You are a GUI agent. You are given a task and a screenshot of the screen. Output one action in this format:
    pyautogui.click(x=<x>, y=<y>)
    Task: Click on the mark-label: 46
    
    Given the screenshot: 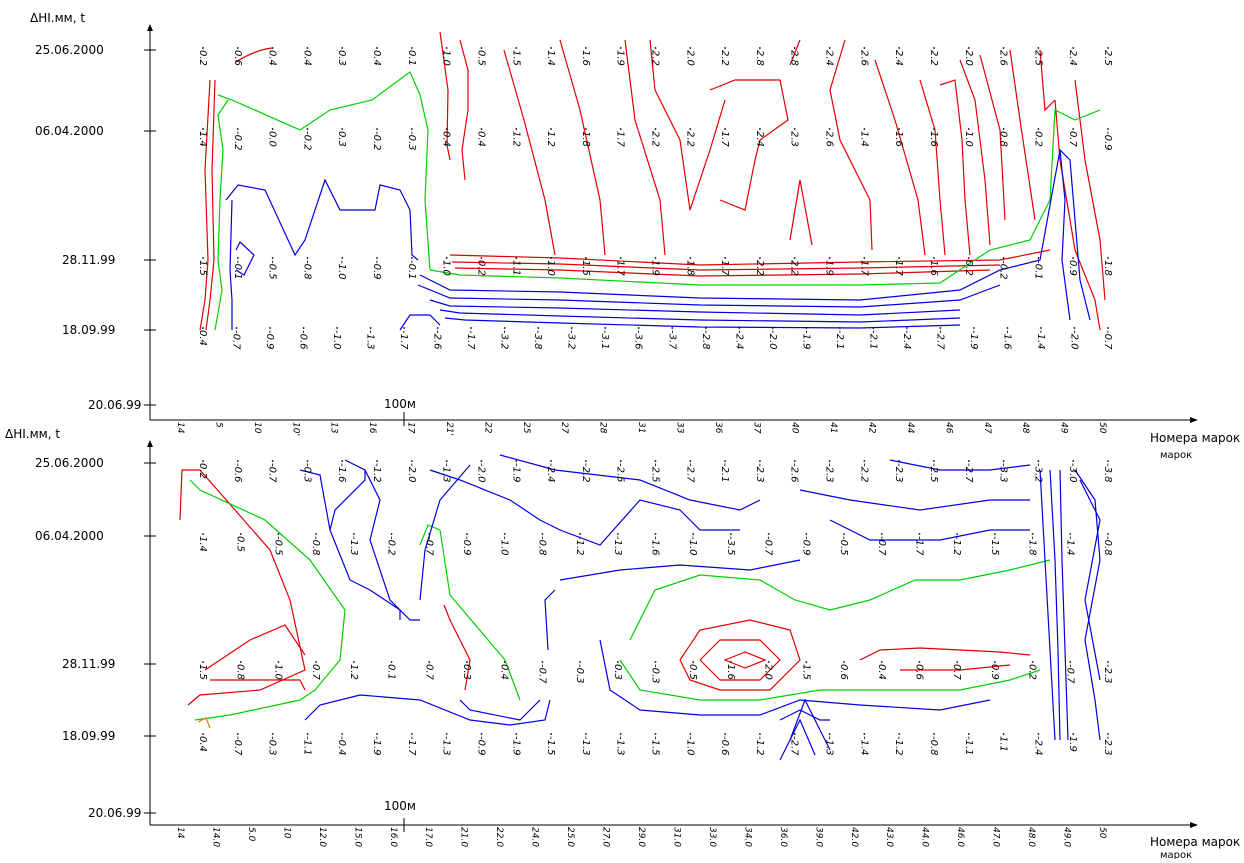 What is the action you would take?
    pyautogui.click(x=948, y=428)
    